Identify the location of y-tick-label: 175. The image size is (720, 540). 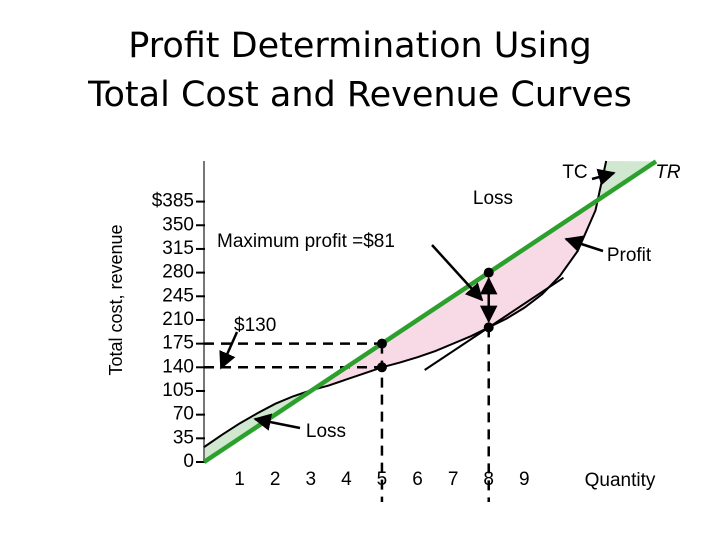
(178, 343).